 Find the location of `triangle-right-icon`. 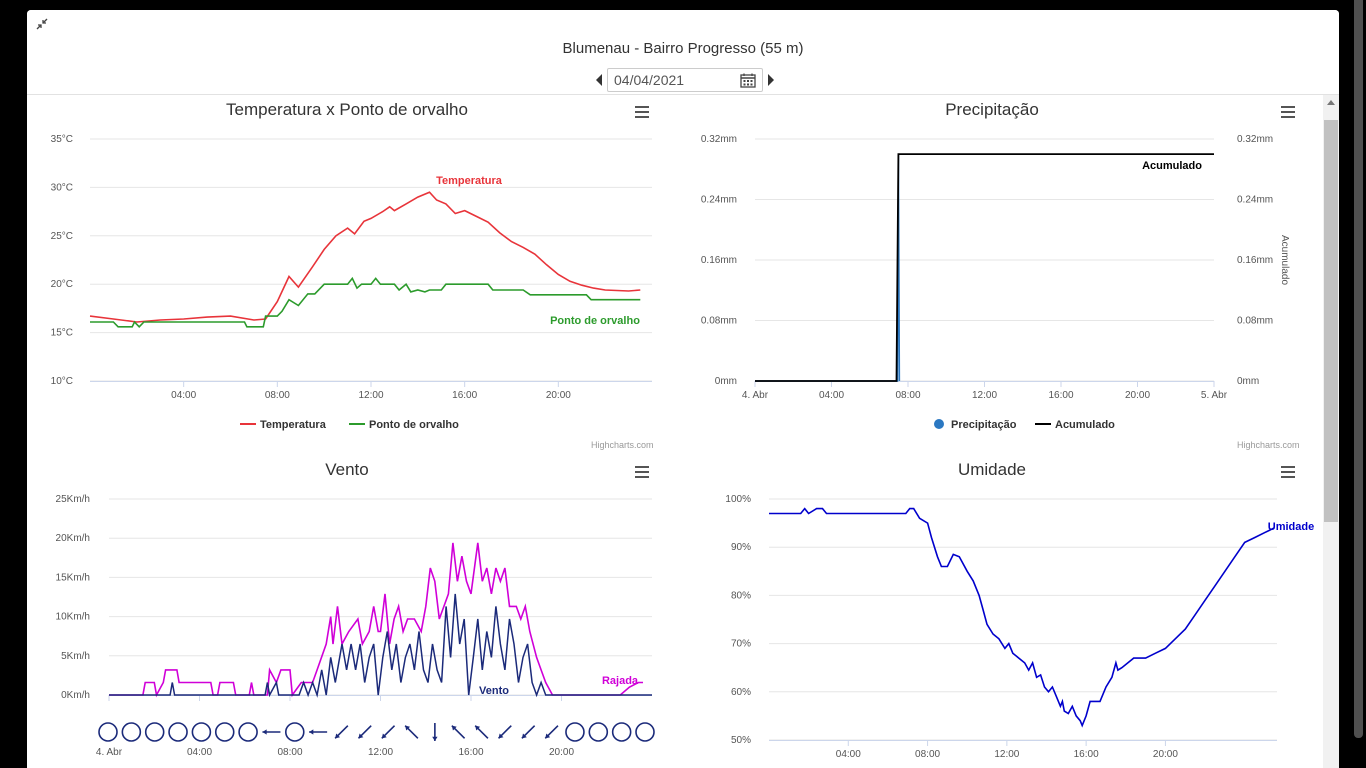

triangle-right-icon is located at coordinates (771, 80).